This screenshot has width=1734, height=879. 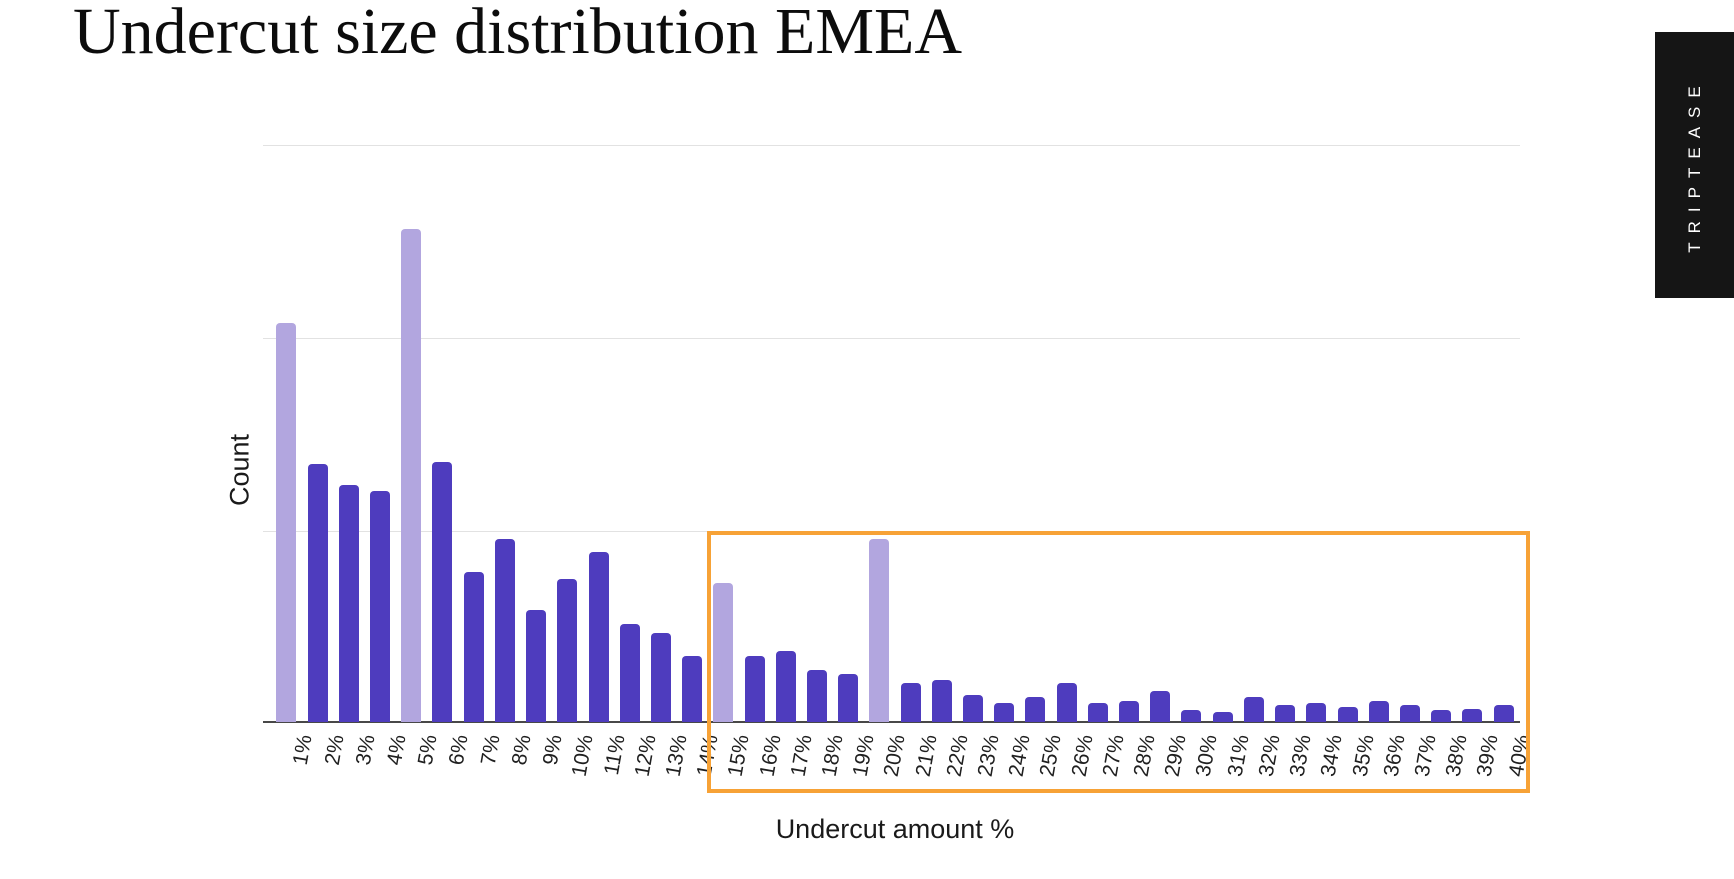 I want to click on bar-40%, so click(x=1503, y=713).